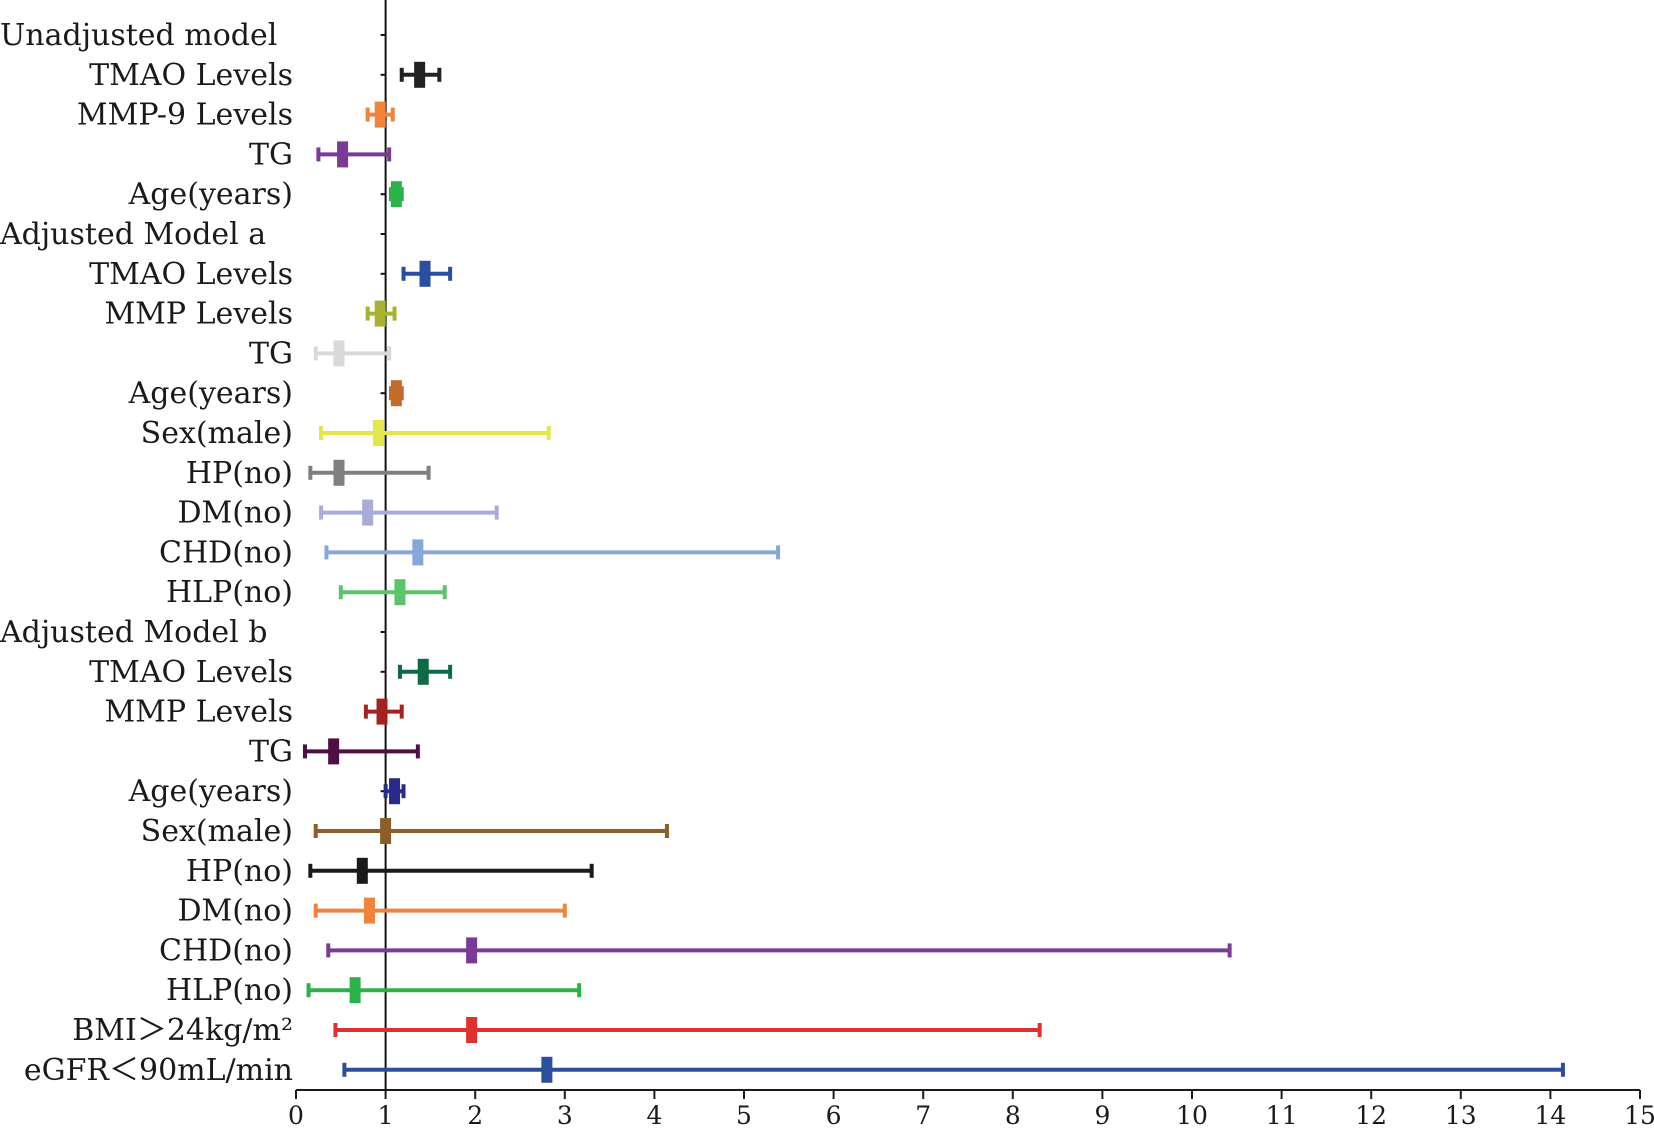  What do you see at coordinates (475, 1115) in the screenshot?
I see `x-tick-label: 2` at bounding box center [475, 1115].